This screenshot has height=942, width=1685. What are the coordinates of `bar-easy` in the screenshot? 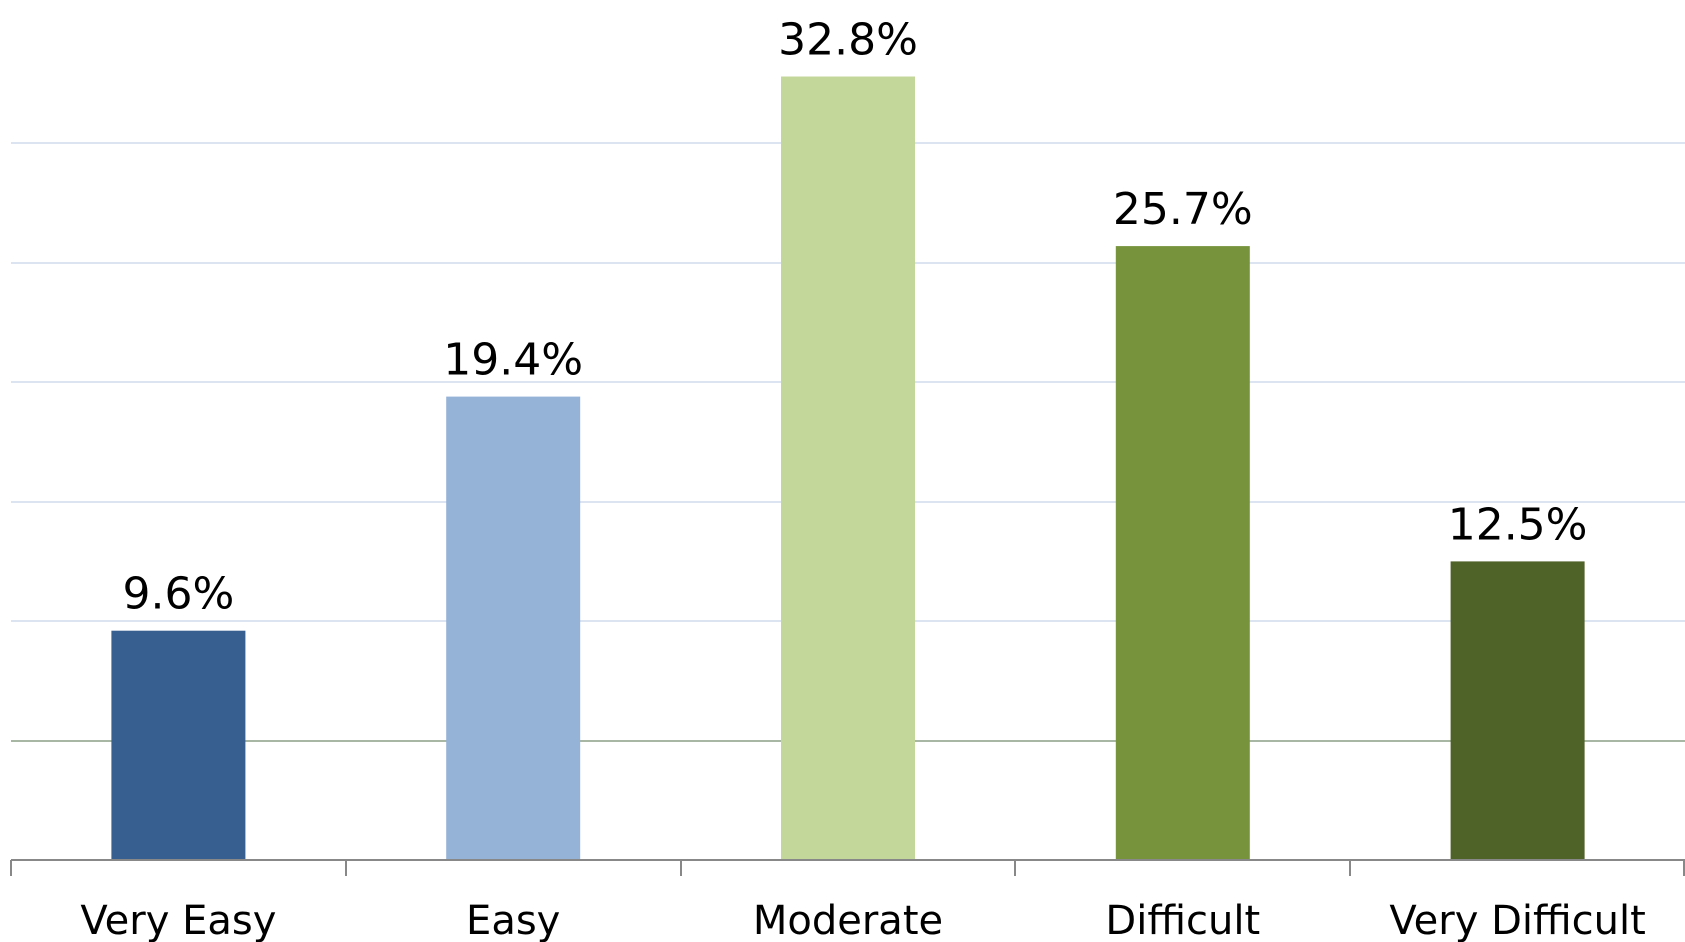 It's located at (513, 628).